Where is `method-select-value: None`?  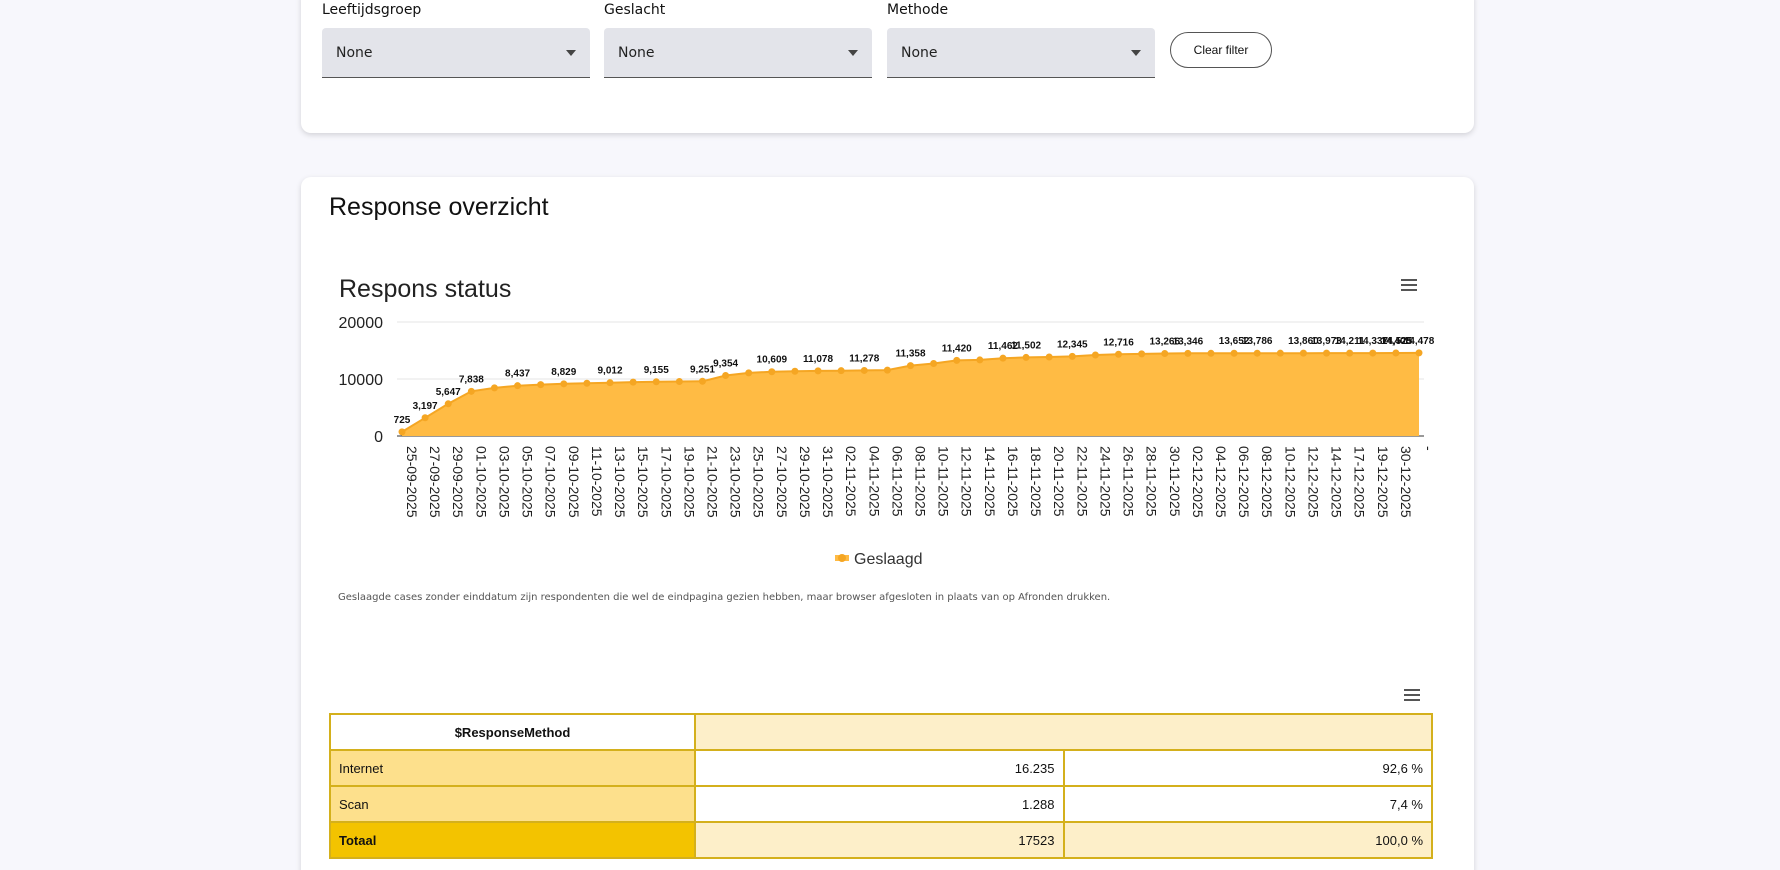
method-select-value: None is located at coordinates (919, 53).